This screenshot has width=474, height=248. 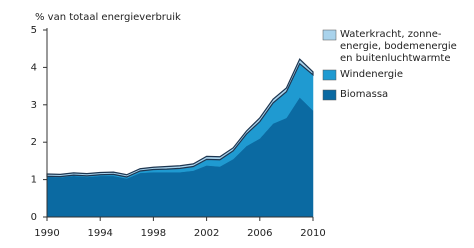 What do you see at coordinates (34, 217) in the screenshot?
I see `y-tick-label: 0` at bounding box center [34, 217].